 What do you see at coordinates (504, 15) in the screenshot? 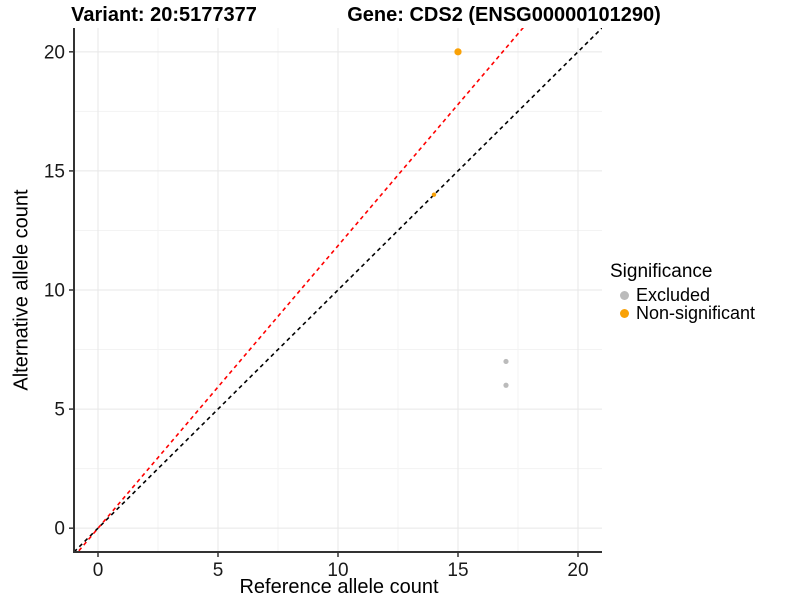
I see `plot-title-gene: Gene: CDS2 (ENSG00000101290)` at bounding box center [504, 15].